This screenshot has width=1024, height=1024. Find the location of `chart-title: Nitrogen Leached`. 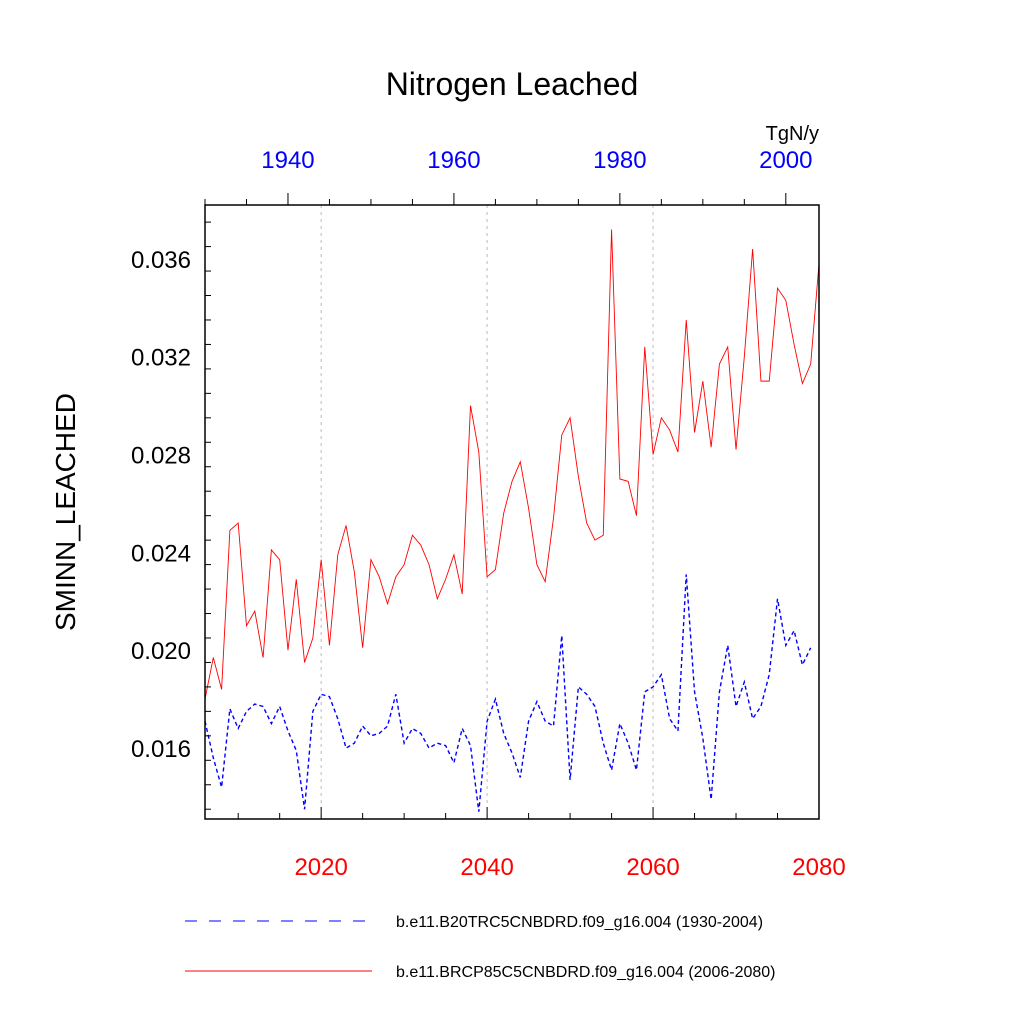

chart-title: Nitrogen Leached is located at coordinates (512, 84).